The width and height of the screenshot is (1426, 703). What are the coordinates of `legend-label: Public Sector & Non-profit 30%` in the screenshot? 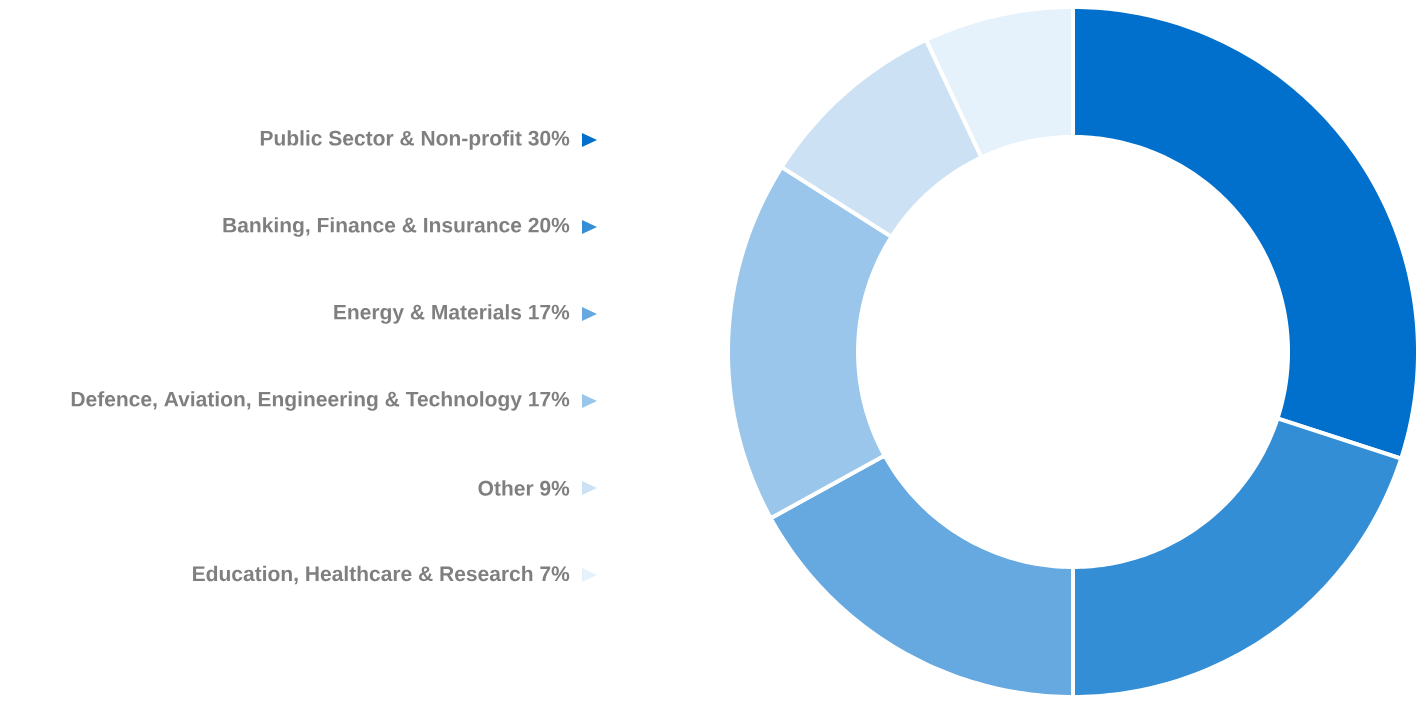 It's located at (415, 140).